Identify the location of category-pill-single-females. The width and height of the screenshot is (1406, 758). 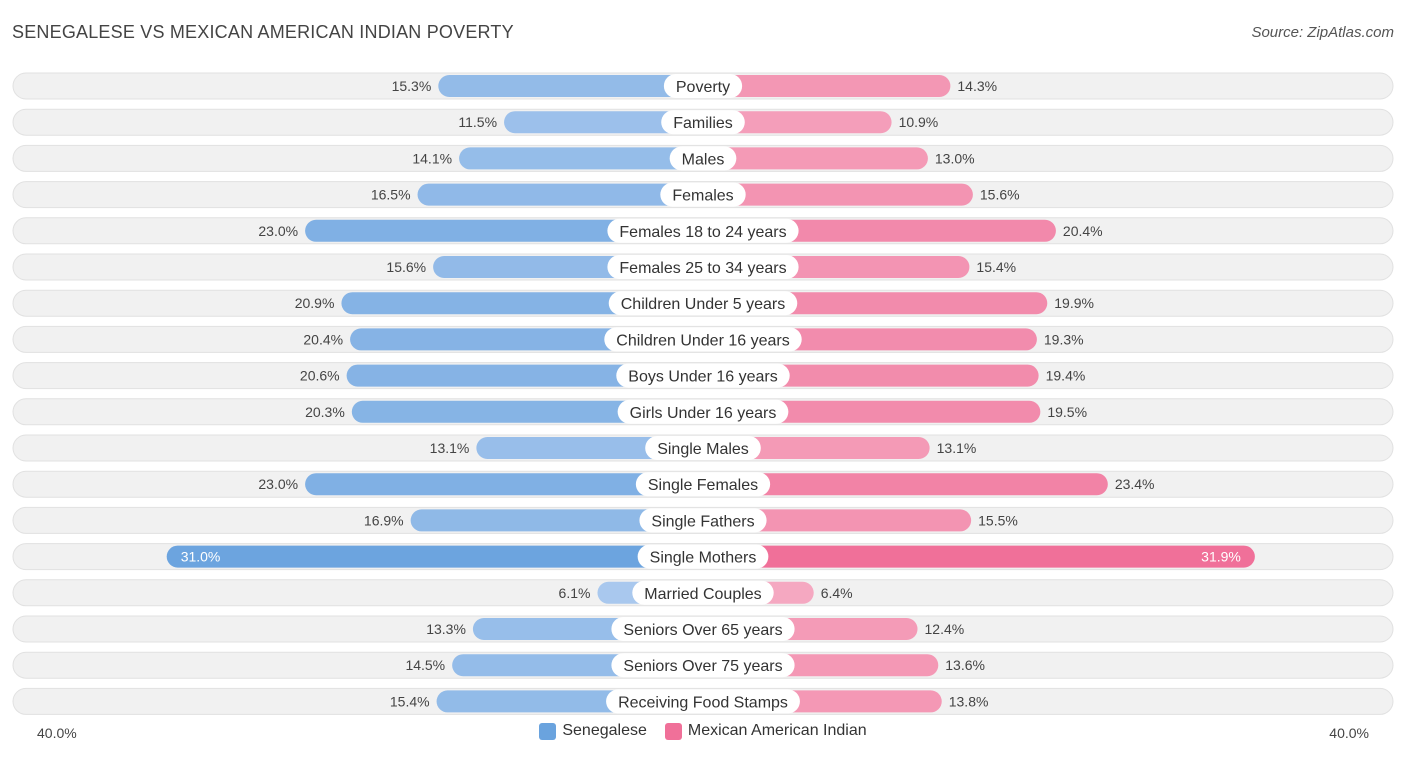
(703, 484).